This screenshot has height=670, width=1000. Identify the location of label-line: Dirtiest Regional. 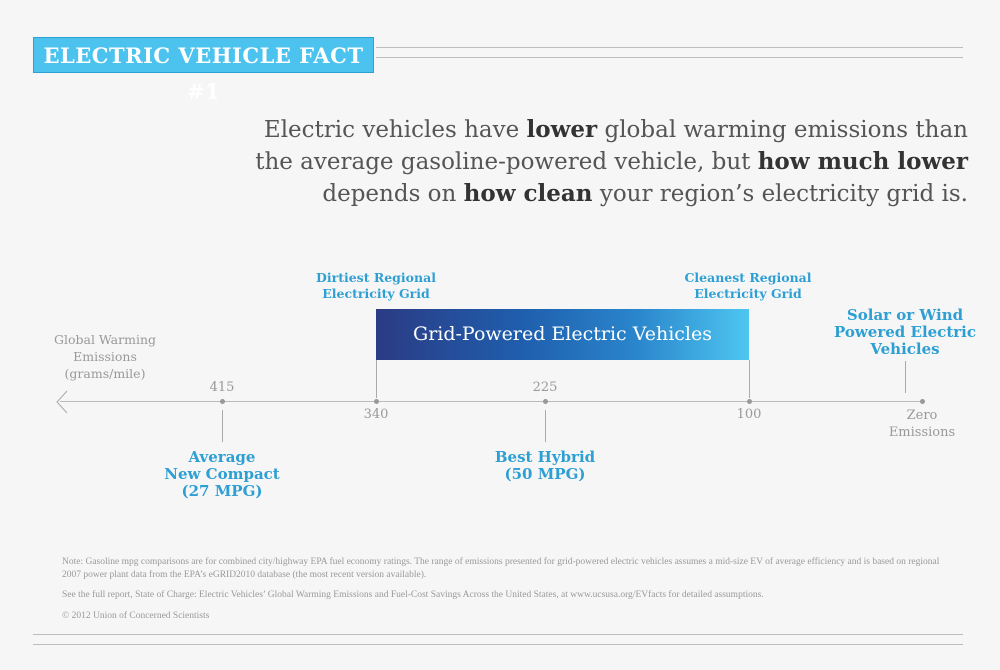
(376, 277).